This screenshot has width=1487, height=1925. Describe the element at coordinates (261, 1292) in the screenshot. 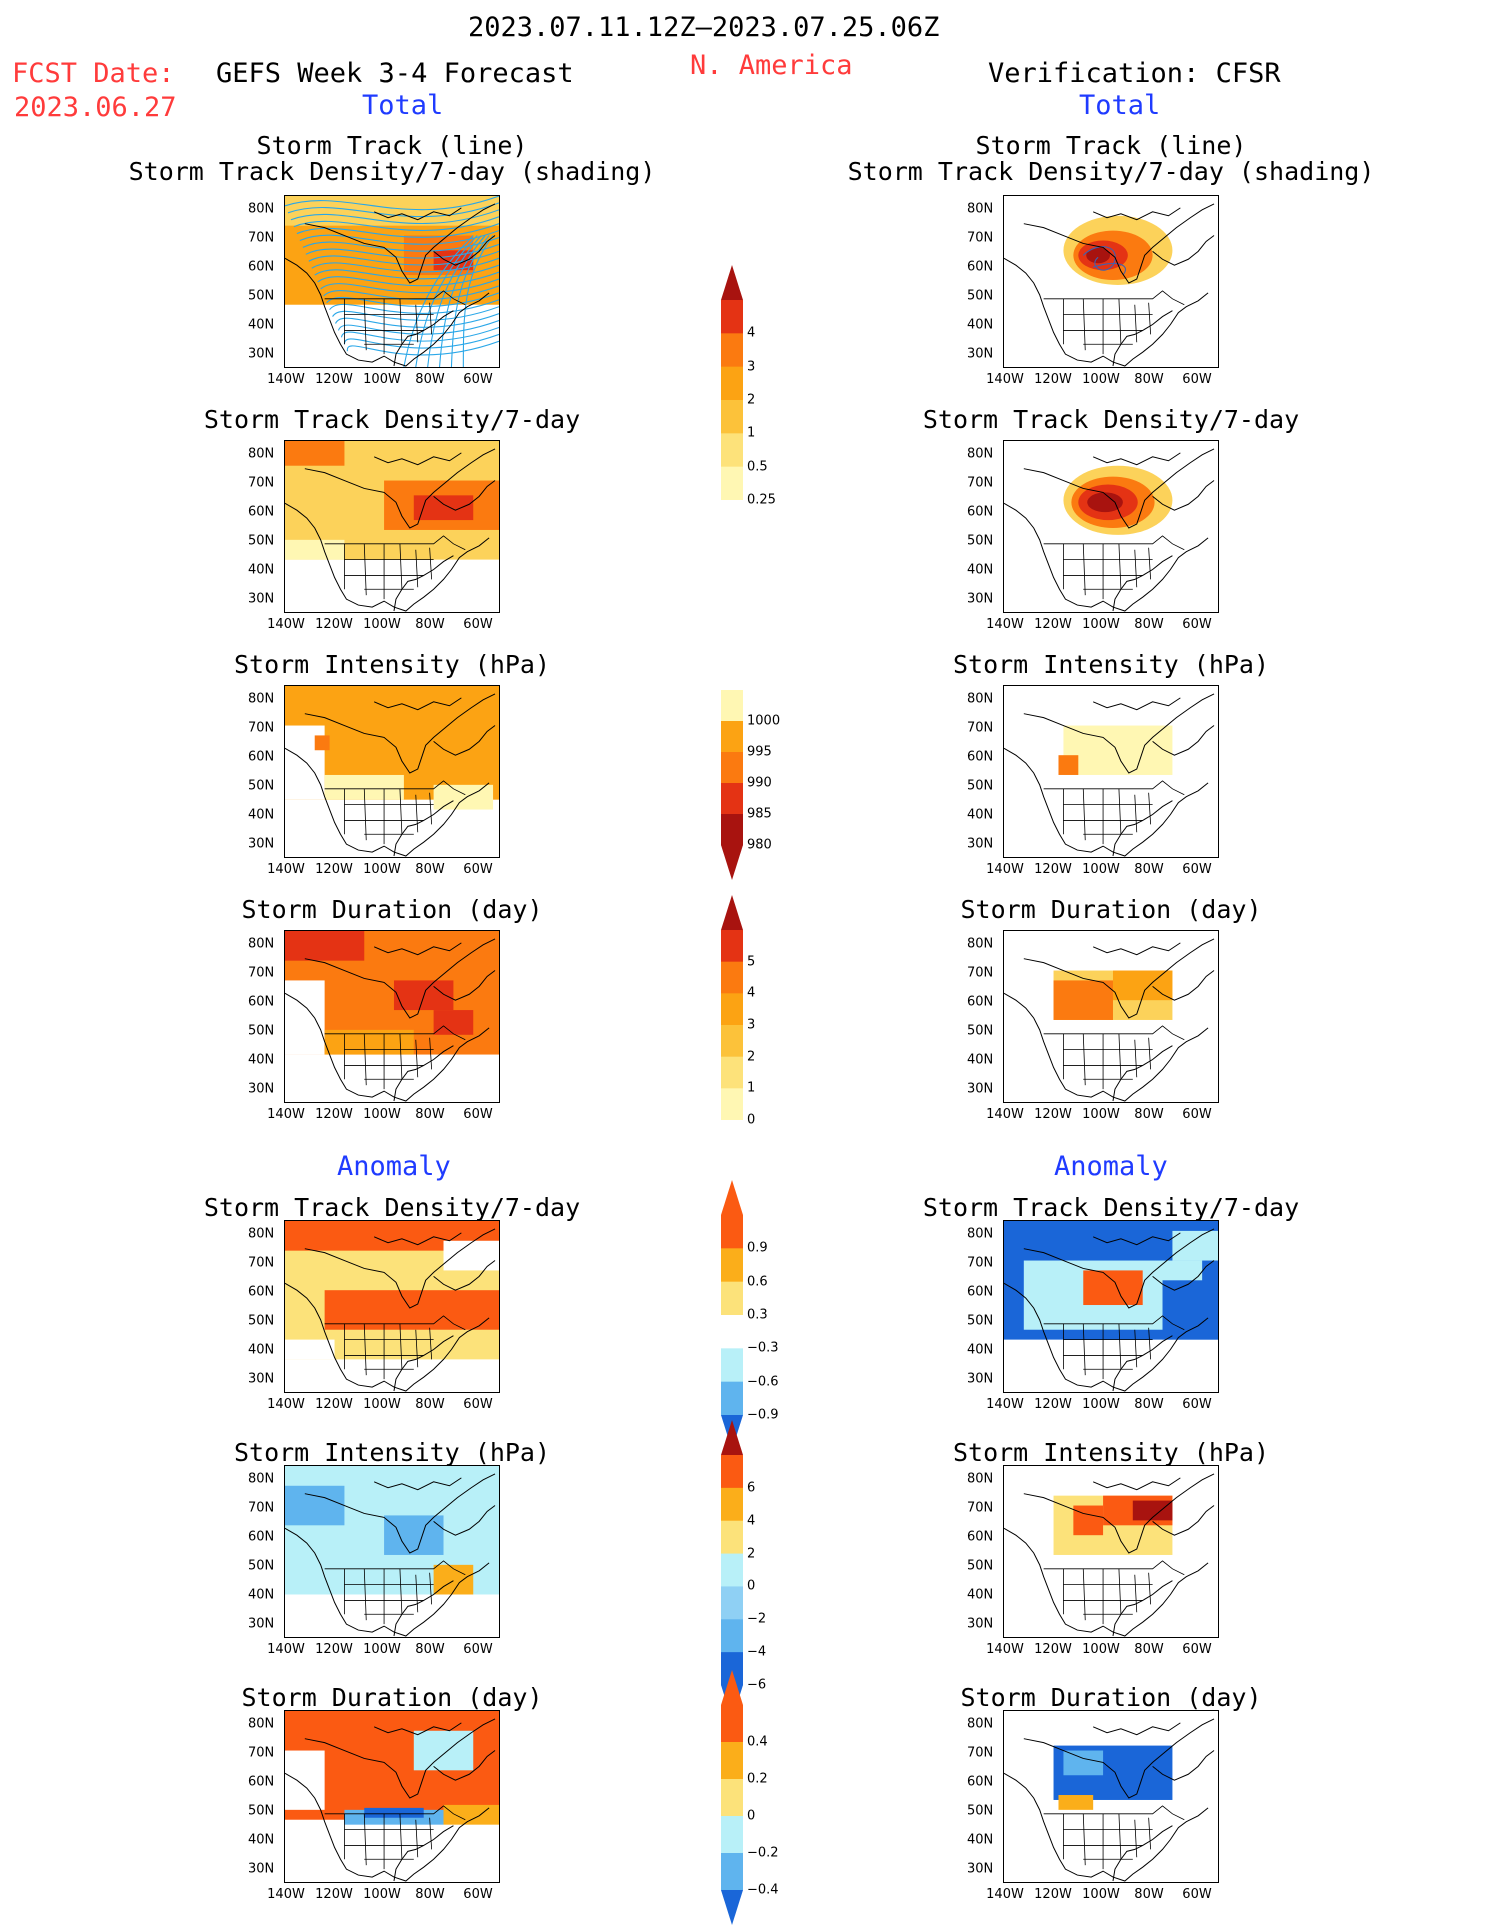

I see `forecast-anomaly-density-ytick: 60N` at that location.